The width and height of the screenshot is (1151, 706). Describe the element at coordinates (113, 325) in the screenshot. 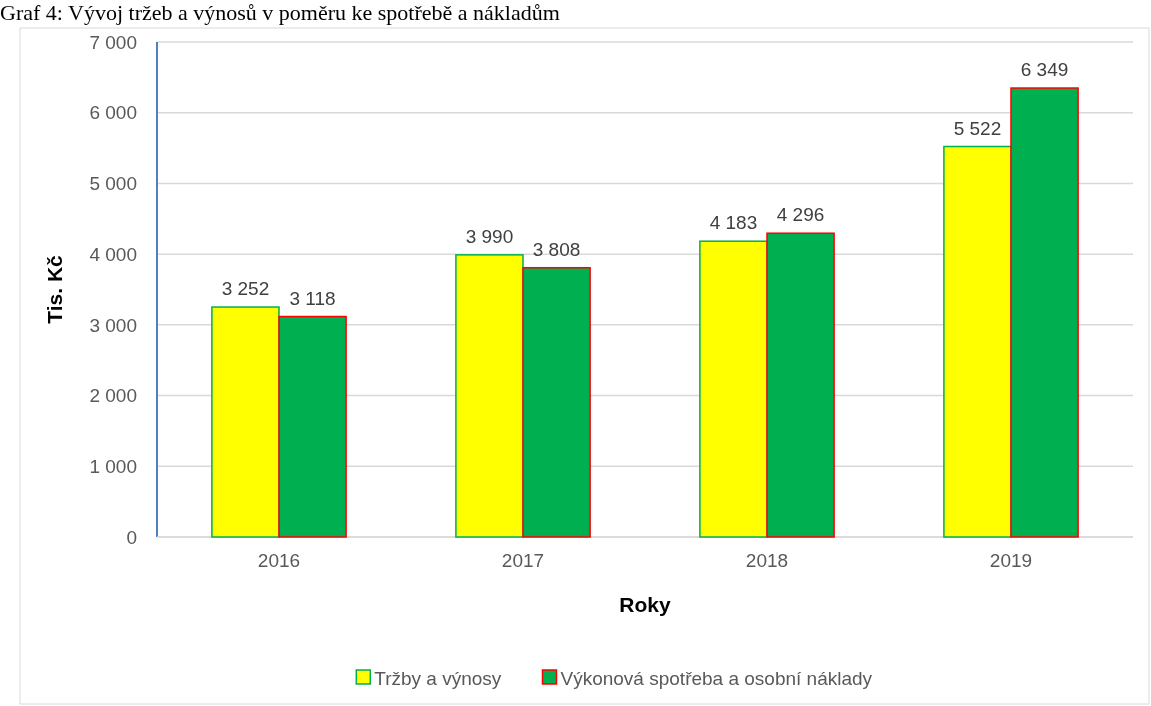

I see `y-tick-label: 3 000` at that location.